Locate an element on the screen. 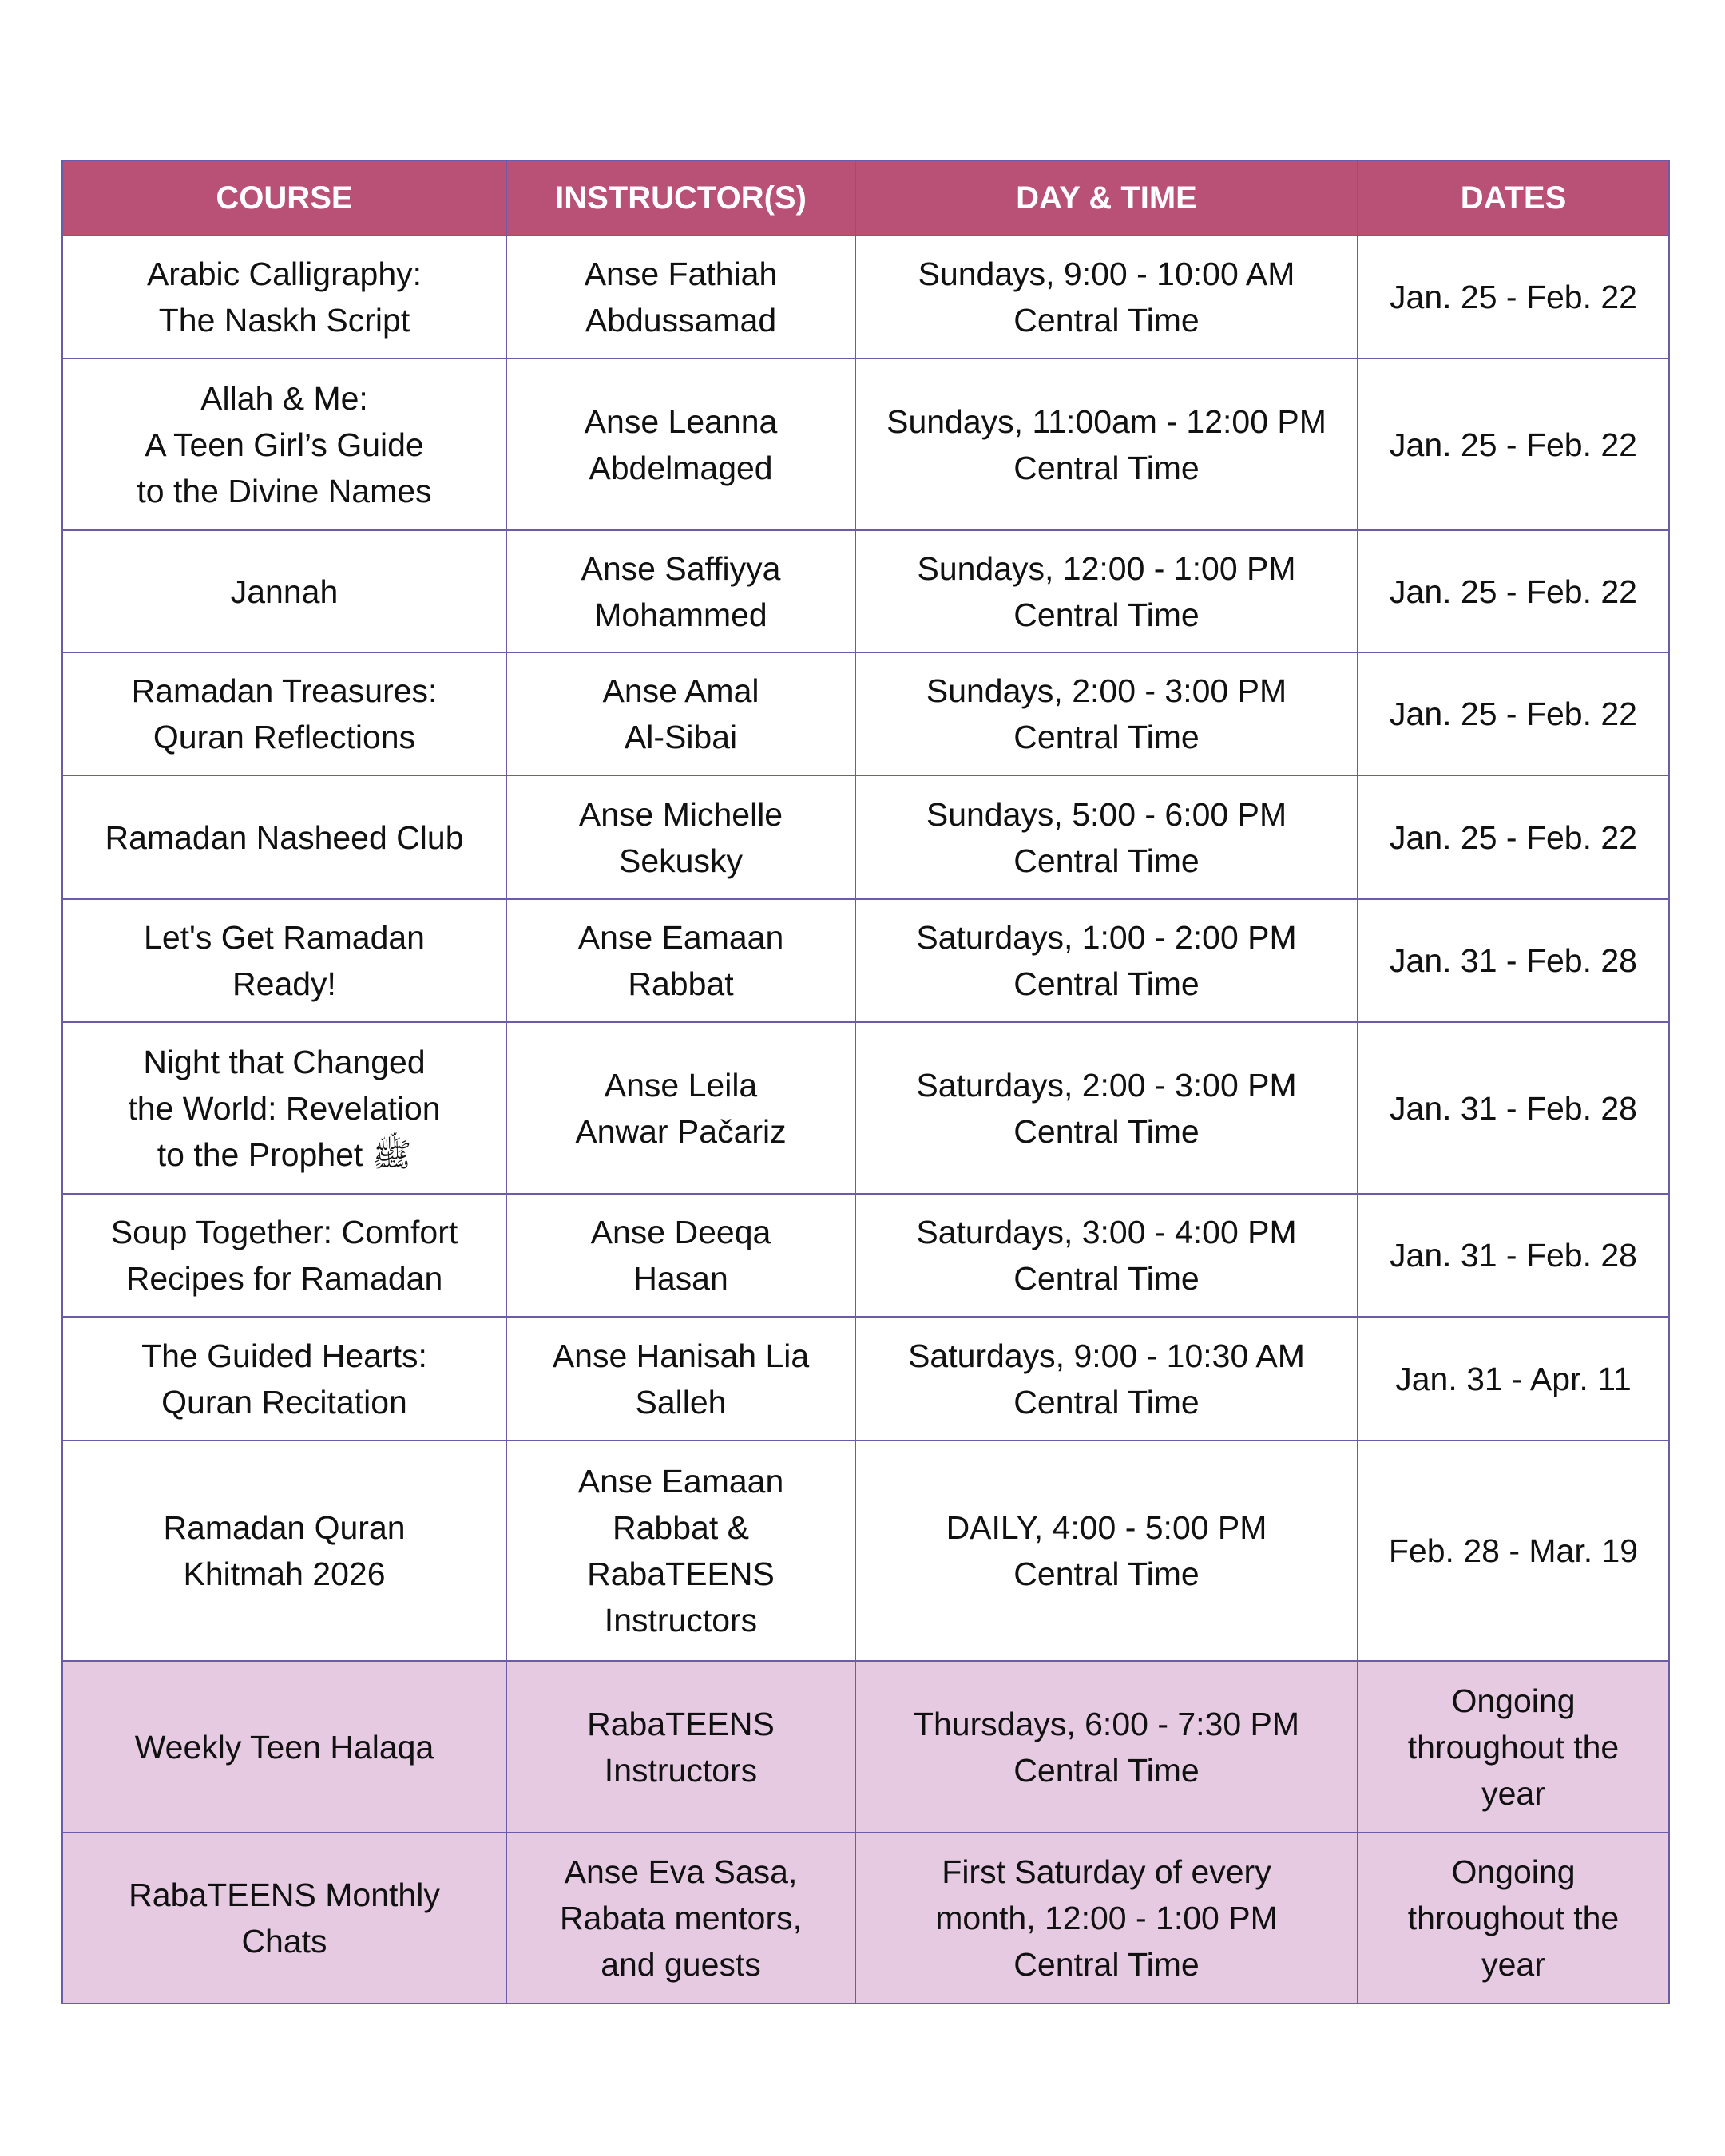  cell-instructor: Anse Amal Al-Sibai is located at coordinates (681, 714).